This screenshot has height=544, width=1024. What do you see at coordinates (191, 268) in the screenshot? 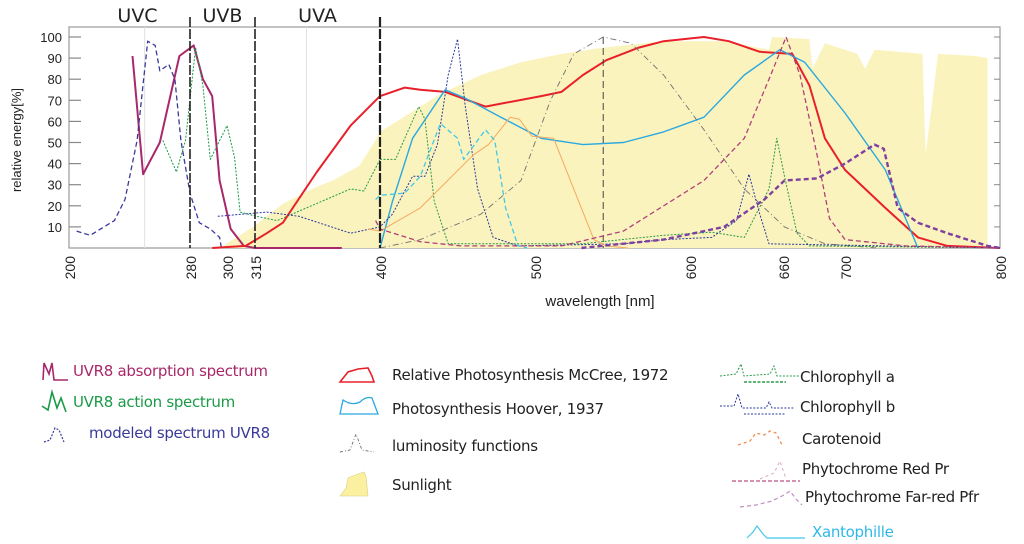
I see `x-tick-label: 280` at bounding box center [191, 268].